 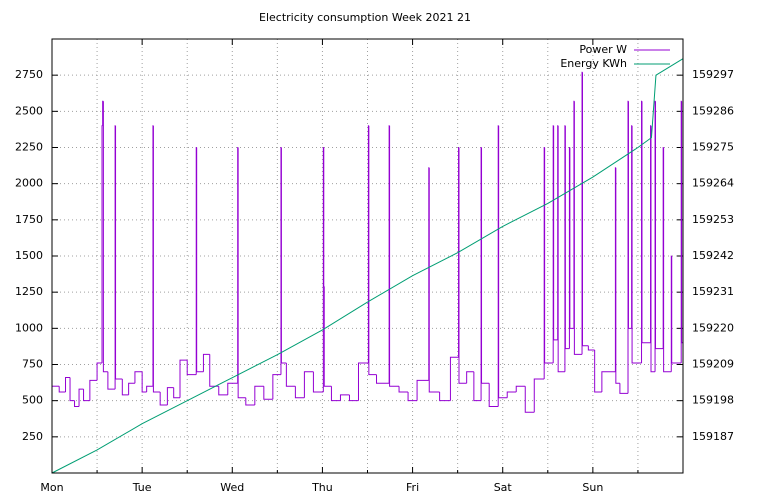 What do you see at coordinates (713, 327) in the screenshot?
I see `y2-tick-label: 159220` at bounding box center [713, 327].